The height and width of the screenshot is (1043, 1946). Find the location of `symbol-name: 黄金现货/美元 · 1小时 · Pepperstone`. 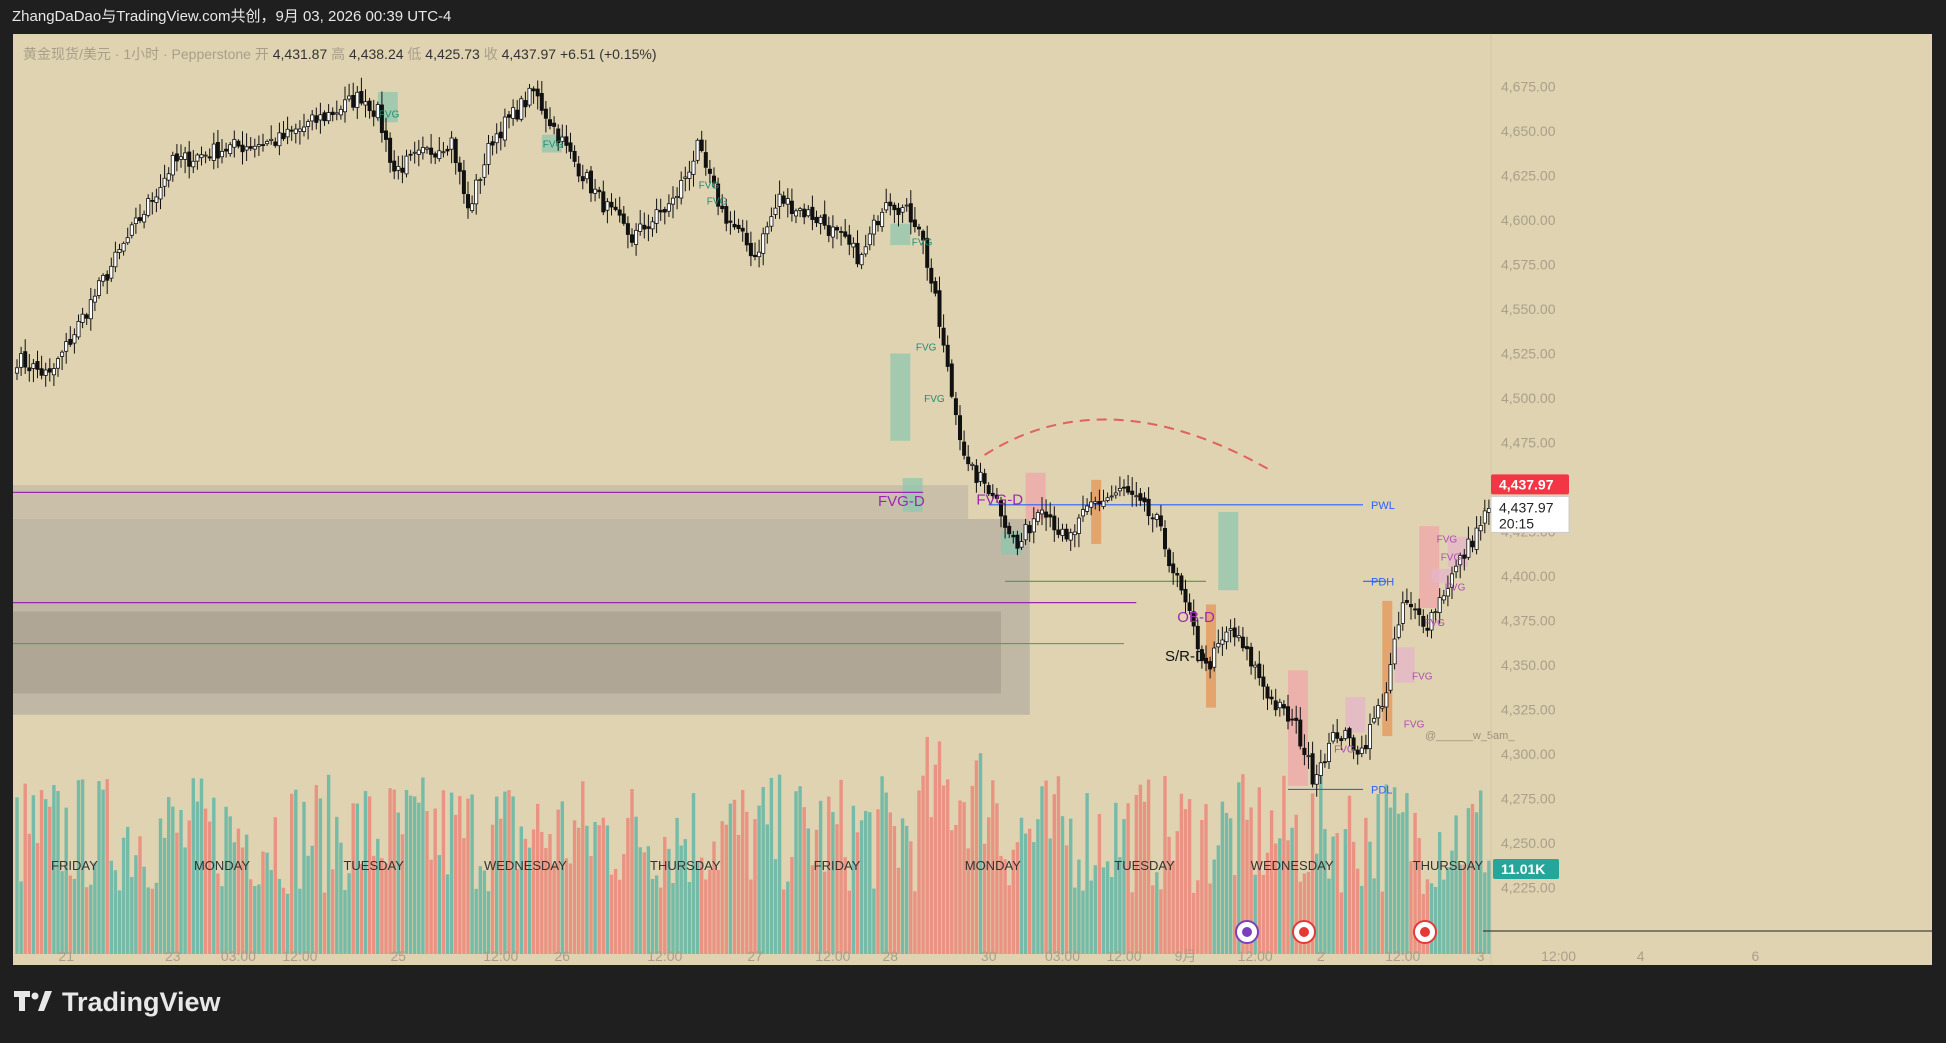

symbol-name: 黄金现货/美元 · 1小时 · Pepperstone is located at coordinates (137, 54).